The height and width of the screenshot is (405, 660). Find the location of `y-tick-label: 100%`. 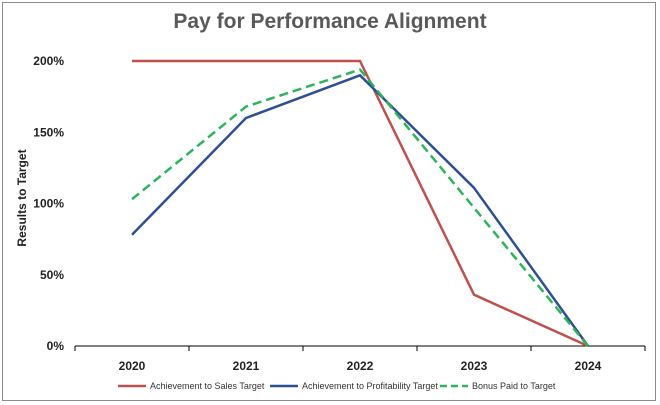

y-tick-label: 100% is located at coordinates (48, 204).